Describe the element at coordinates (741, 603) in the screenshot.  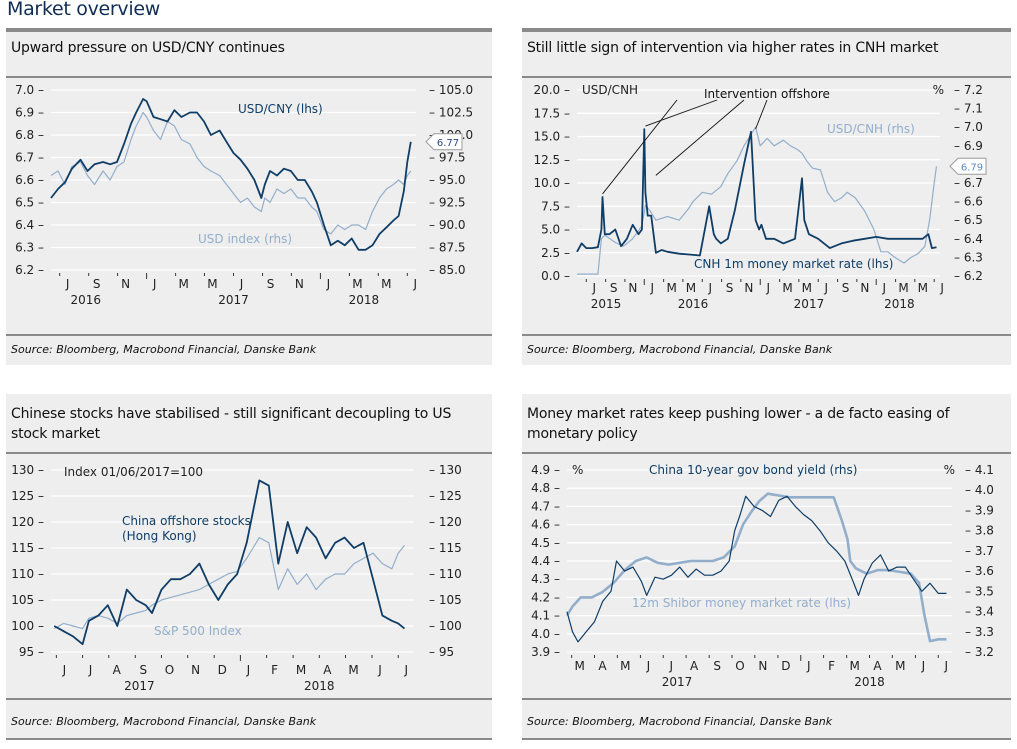
I see `series-annotation: 12m Shibor money market rate (lhs)` at that location.